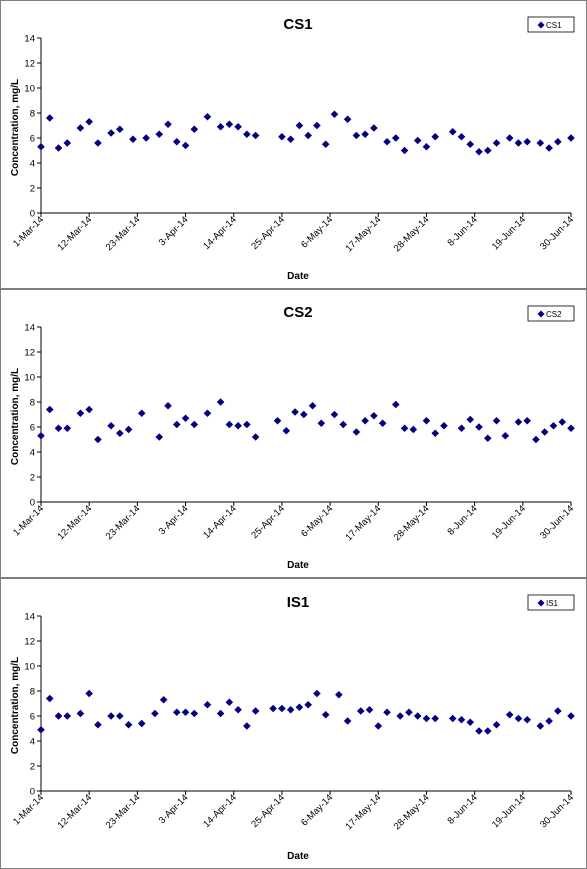 This screenshot has height=869, width=587. What do you see at coordinates (32, 453) in the screenshot?
I see `y-tick-label: 4` at bounding box center [32, 453].